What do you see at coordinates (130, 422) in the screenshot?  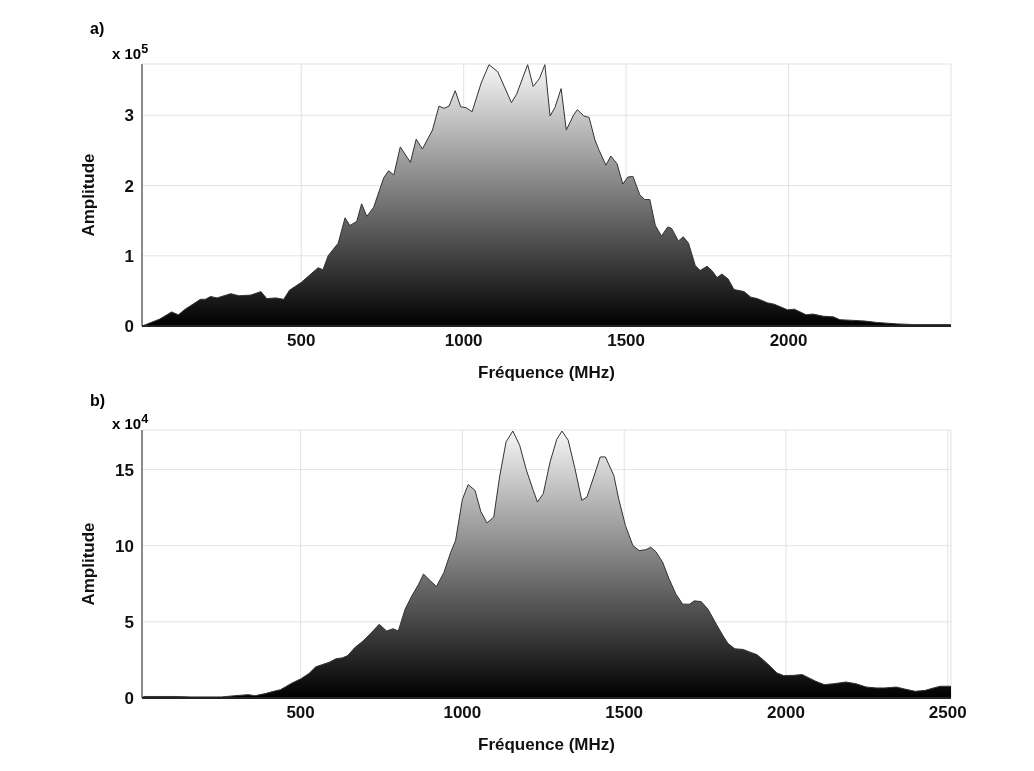 I see `annotation: x 10$^{4}$` at bounding box center [130, 422].